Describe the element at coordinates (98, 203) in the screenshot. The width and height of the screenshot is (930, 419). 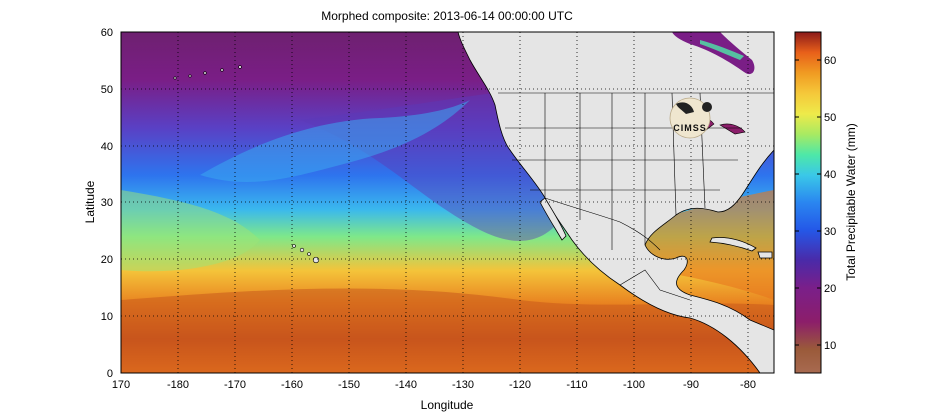
I see `y-axis: 0 10 20 30 40 50 60 Latitude` at that location.